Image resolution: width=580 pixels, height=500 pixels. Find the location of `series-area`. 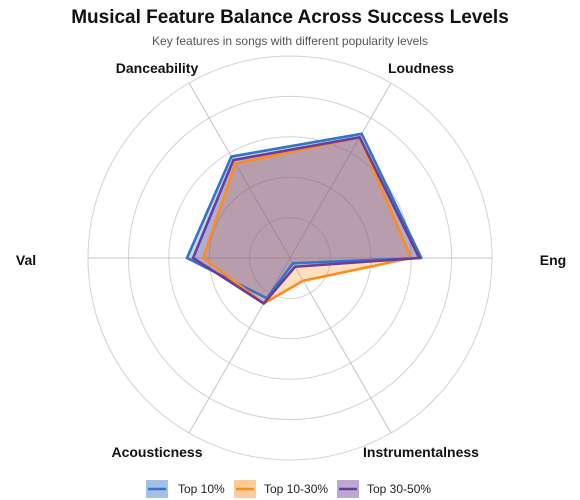

series-area is located at coordinates (304, 216).